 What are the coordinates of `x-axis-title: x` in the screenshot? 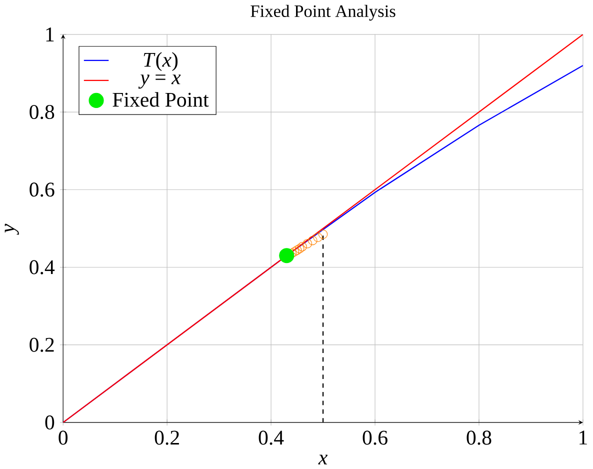 It's located at (323, 459).